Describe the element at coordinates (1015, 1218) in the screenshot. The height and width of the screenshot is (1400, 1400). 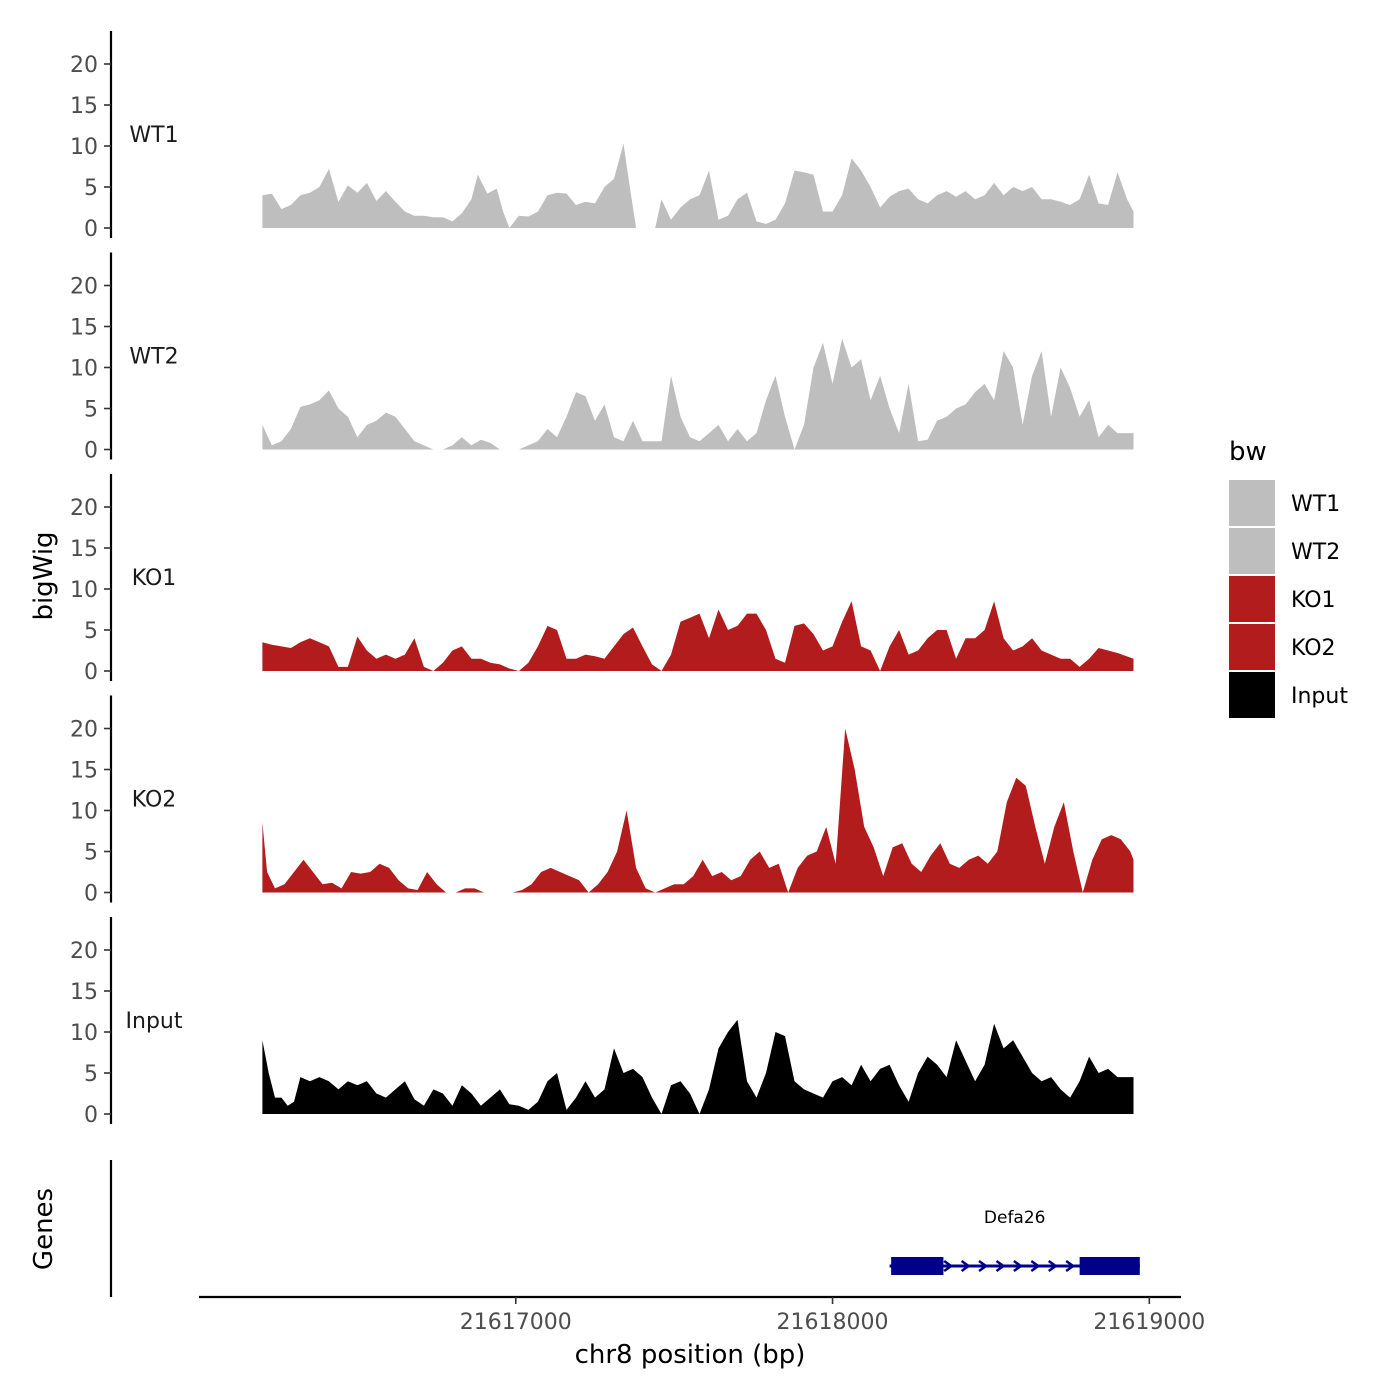
I see `gene-name-label: Defa26` at that location.